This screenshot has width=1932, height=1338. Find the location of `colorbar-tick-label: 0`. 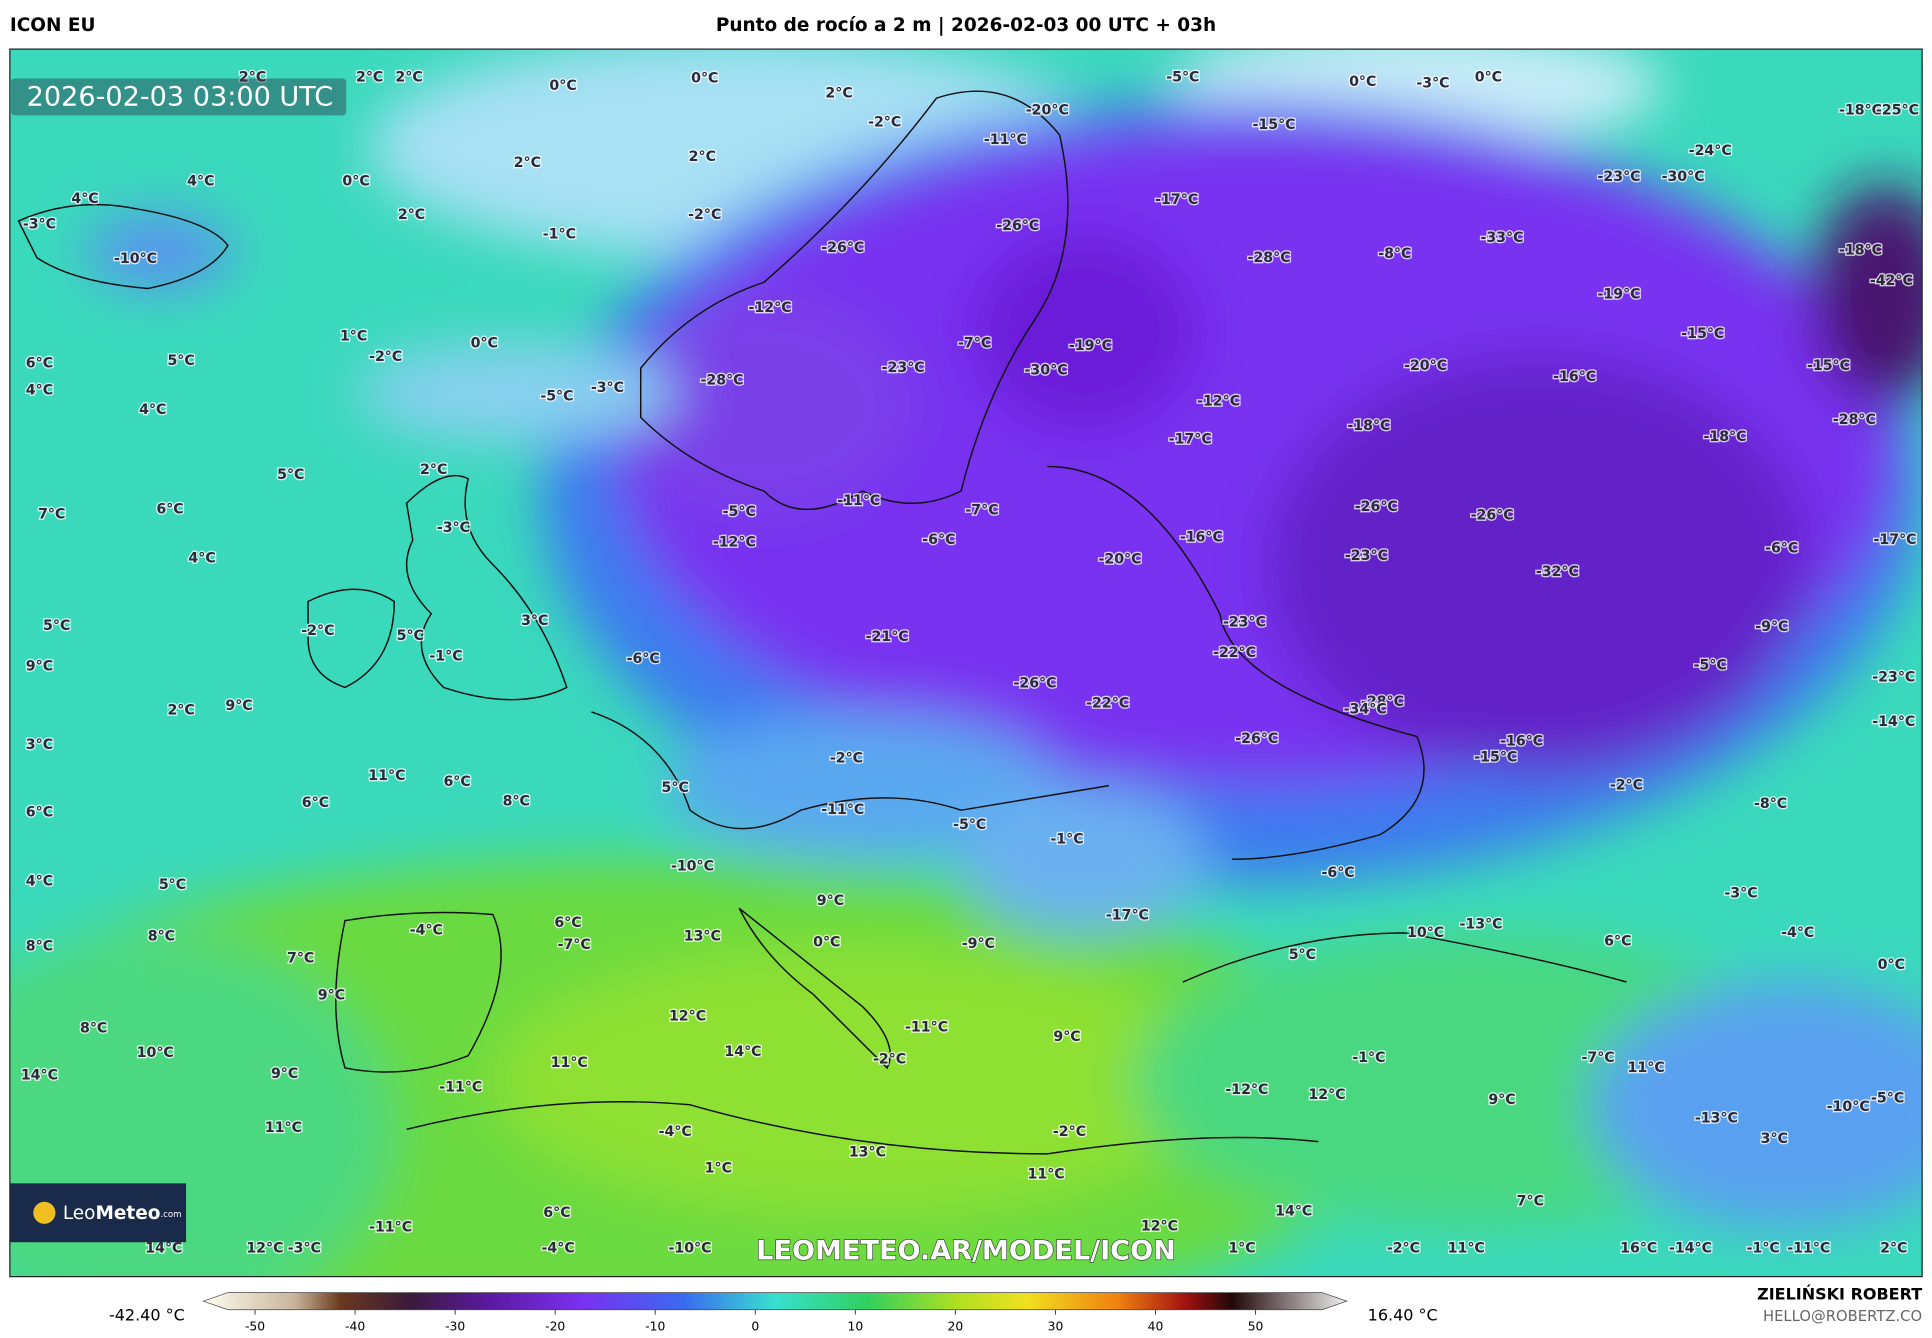

colorbar-tick-label: 0 is located at coordinates (755, 1326).